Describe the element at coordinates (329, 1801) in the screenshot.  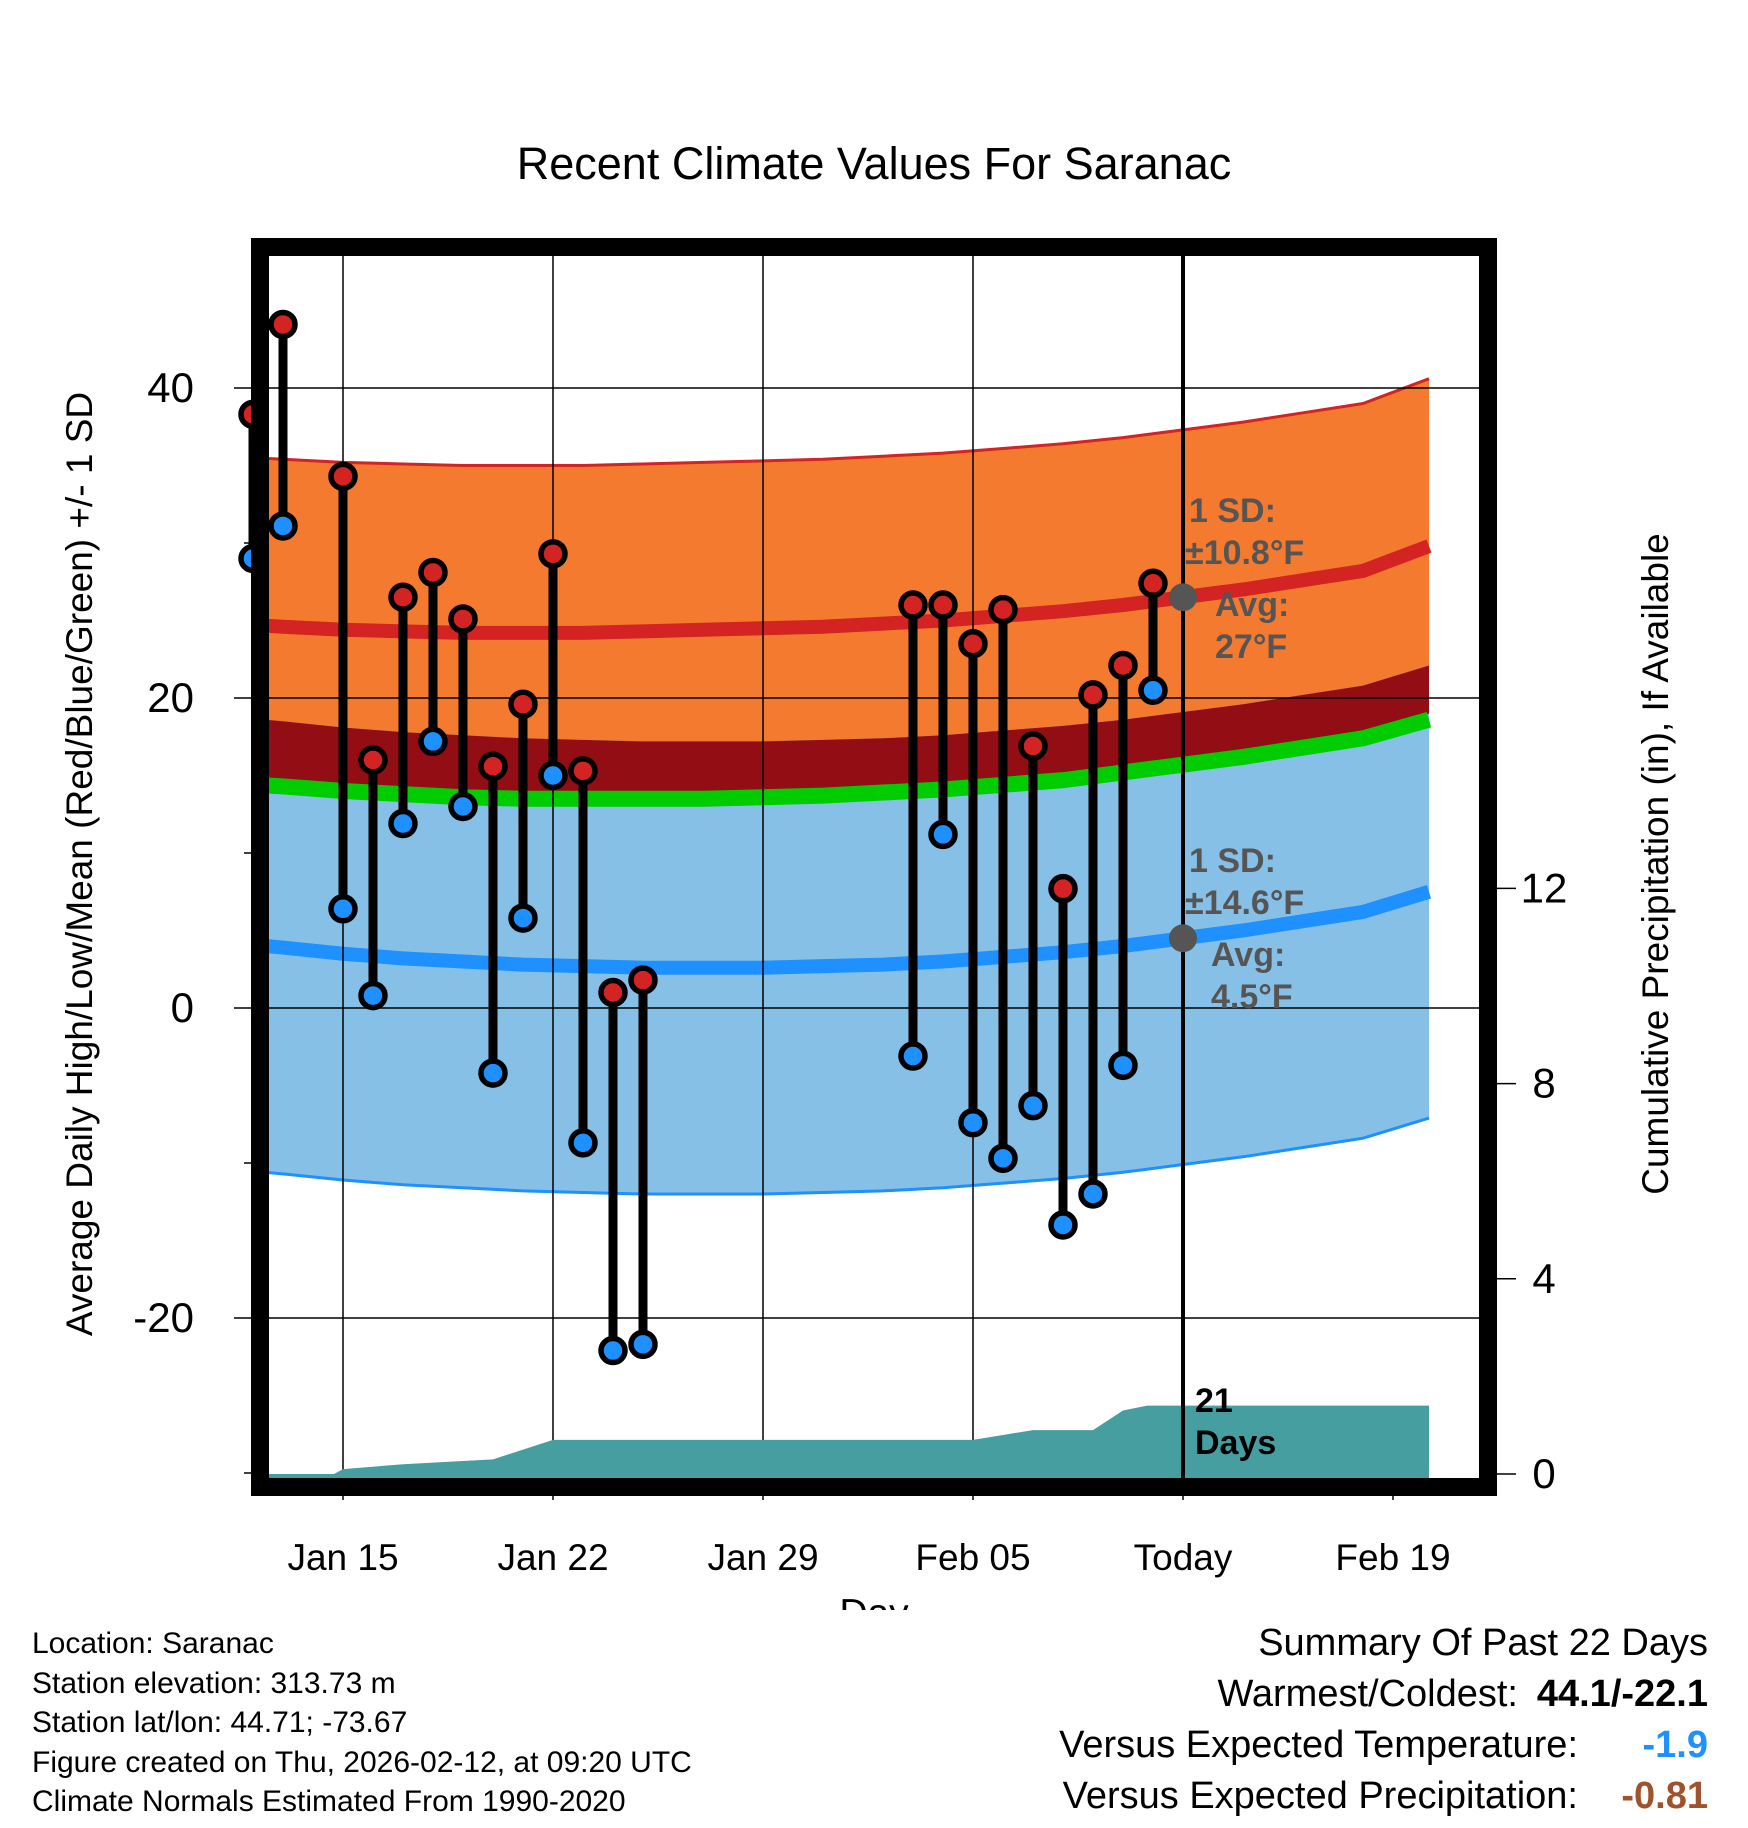
I see `normals-text: Climate Normals Estimated From 1990-2020` at that location.